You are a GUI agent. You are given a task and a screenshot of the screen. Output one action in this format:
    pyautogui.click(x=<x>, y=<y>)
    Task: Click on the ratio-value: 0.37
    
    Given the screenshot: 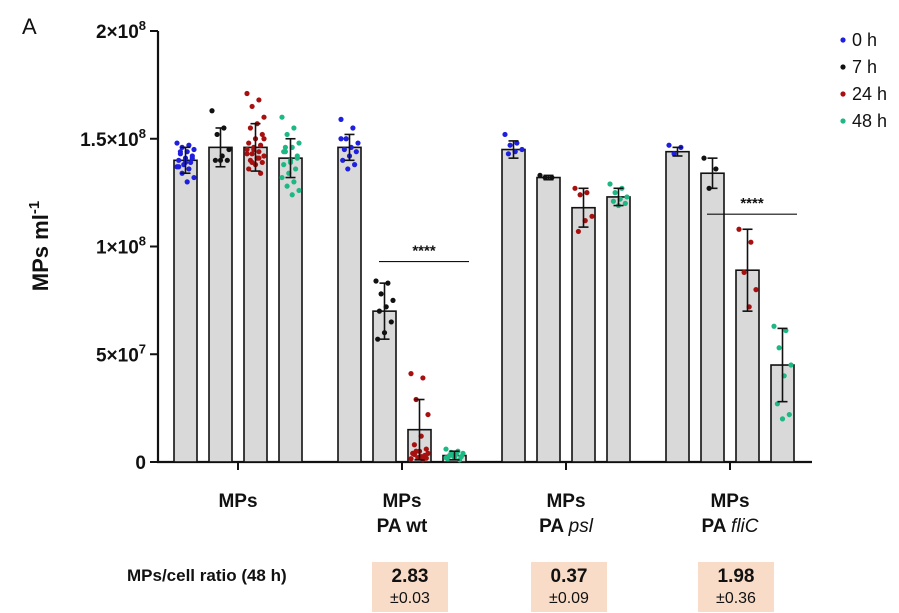 What is the action you would take?
    pyautogui.click(x=569, y=576)
    